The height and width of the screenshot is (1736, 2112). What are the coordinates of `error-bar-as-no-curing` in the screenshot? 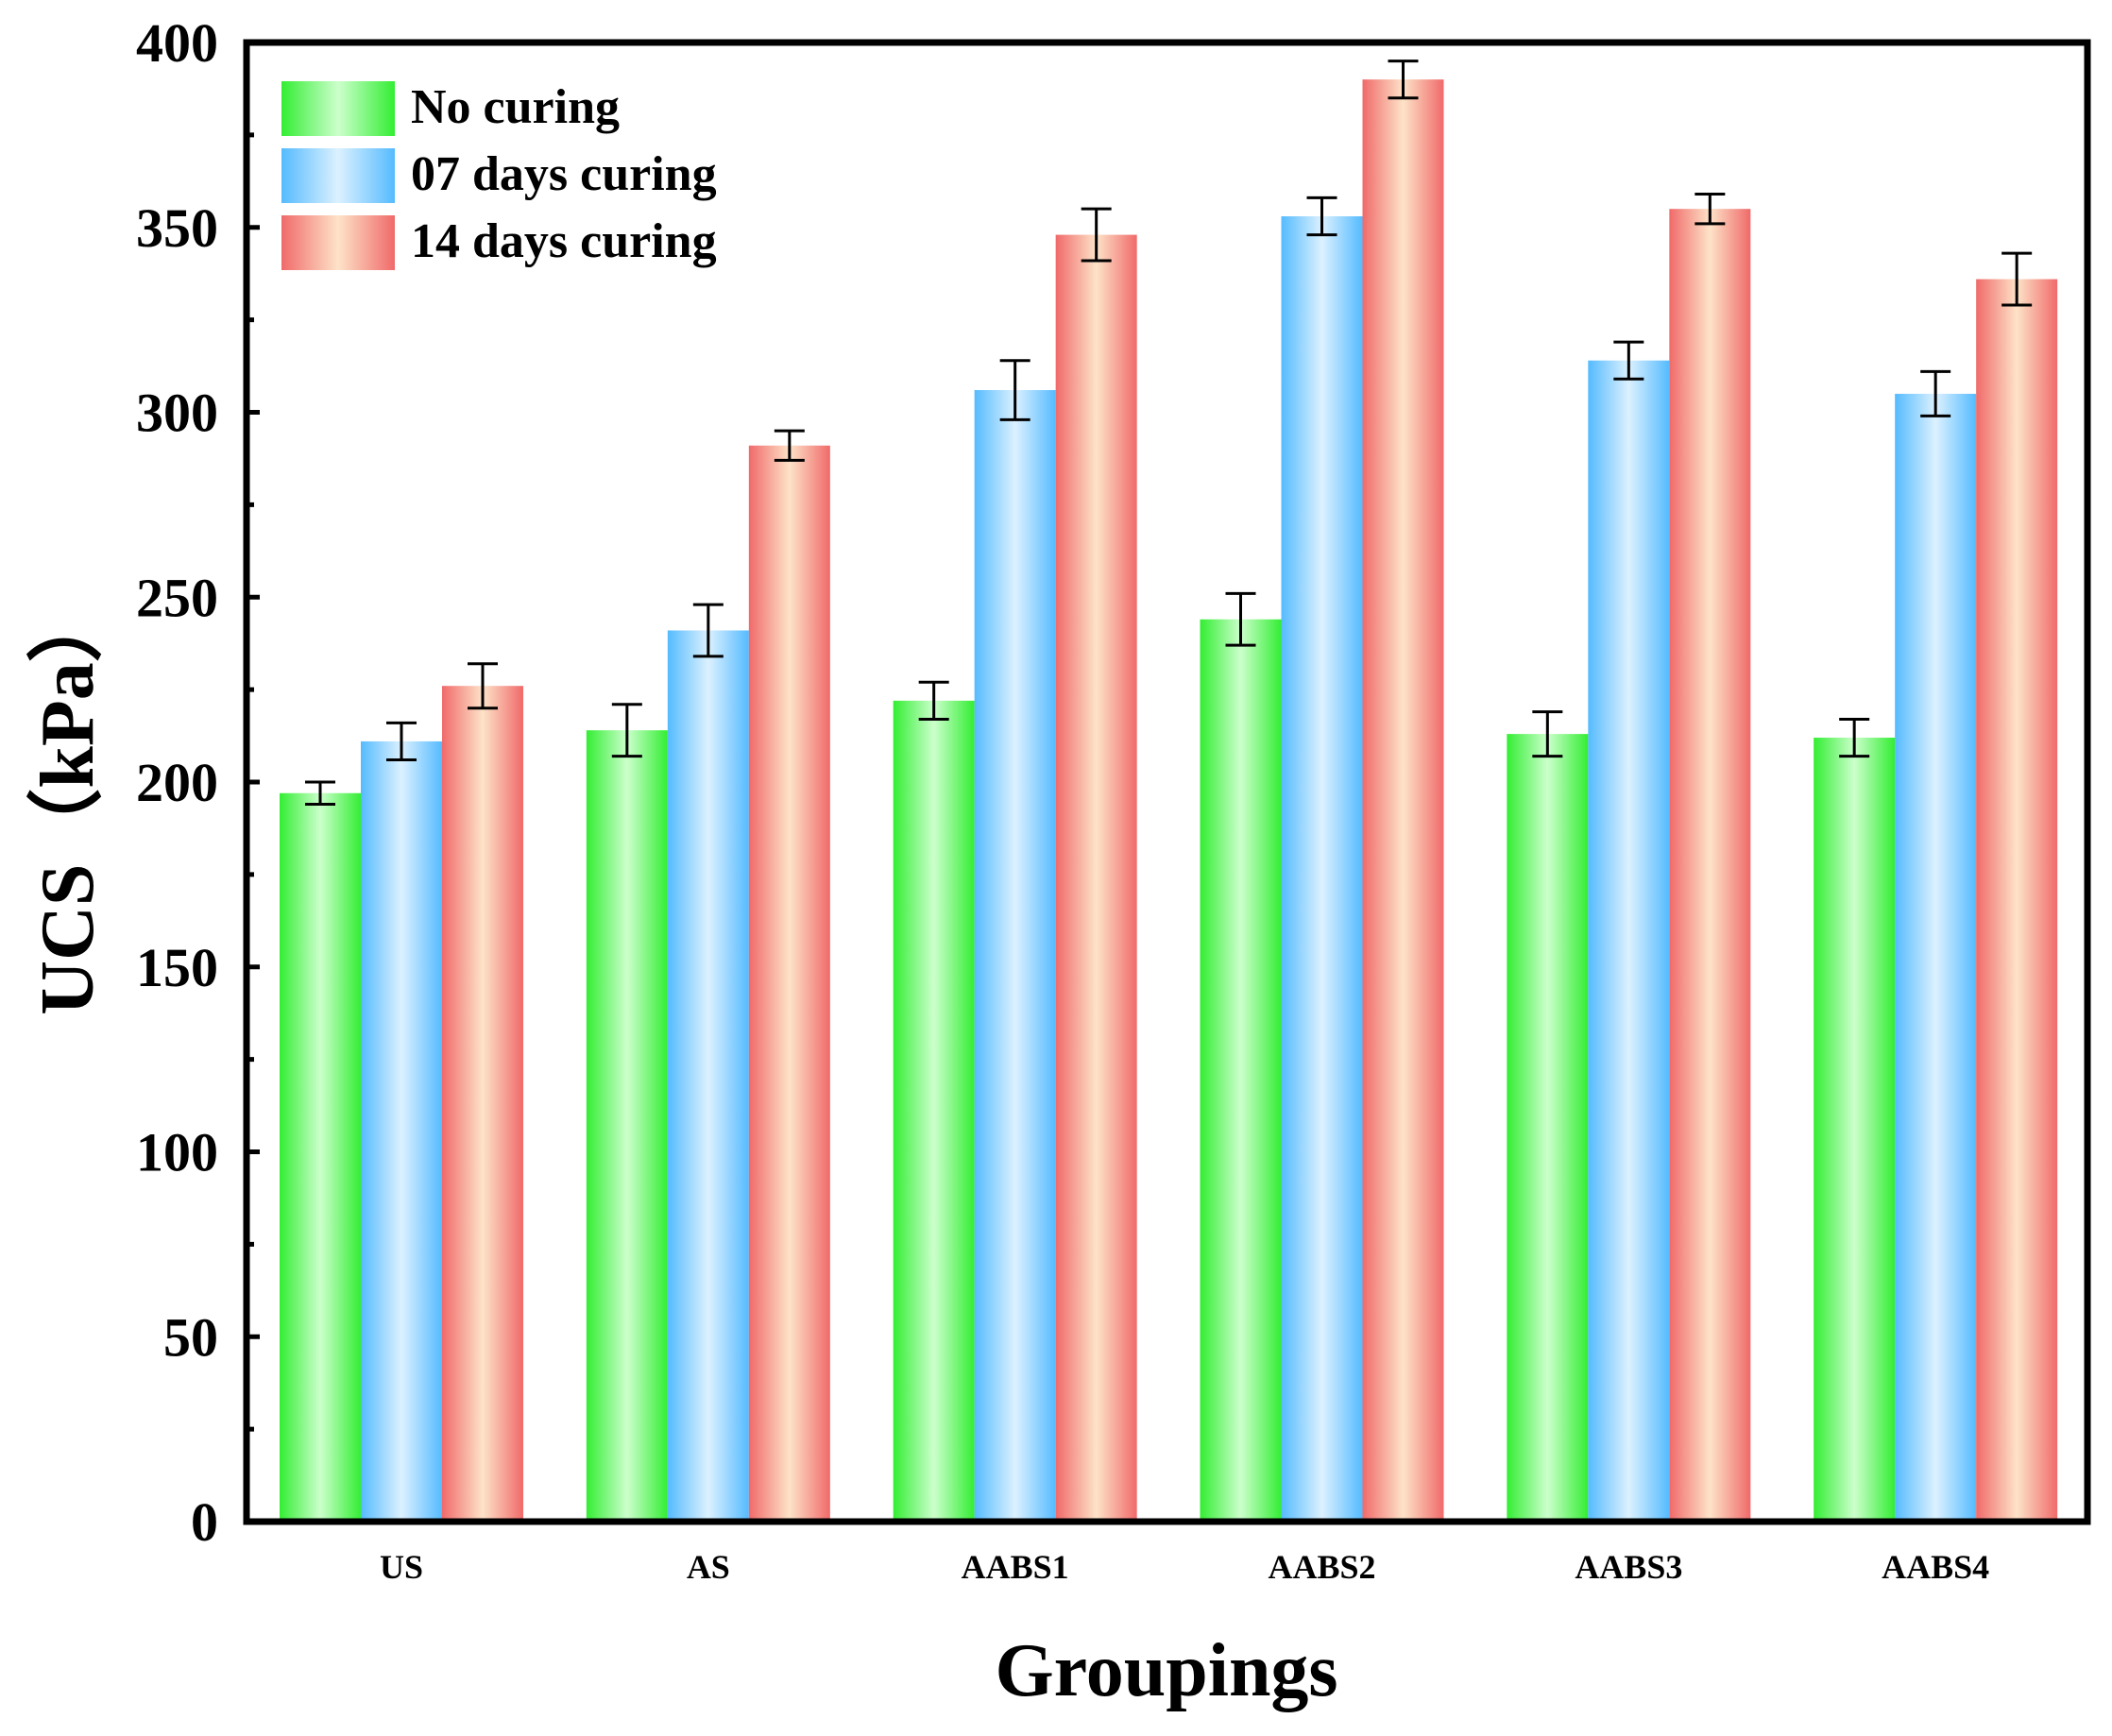 It's located at (626, 730).